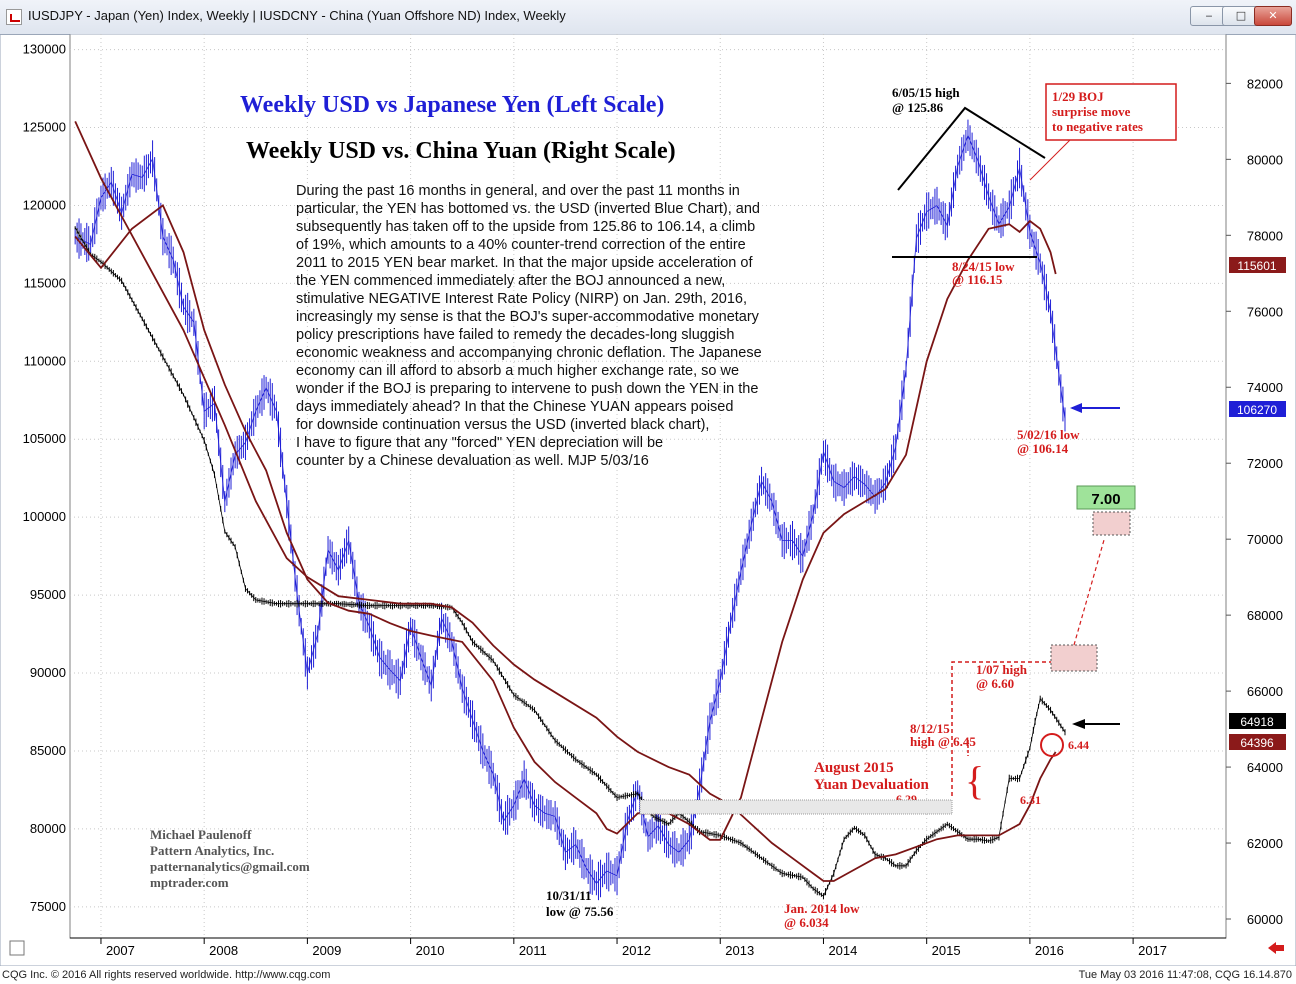 The image size is (1296, 984). What do you see at coordinates (739, 950) in the screenshot?
I see `x-tick-label: 2013` at bounding box center [739, 950].